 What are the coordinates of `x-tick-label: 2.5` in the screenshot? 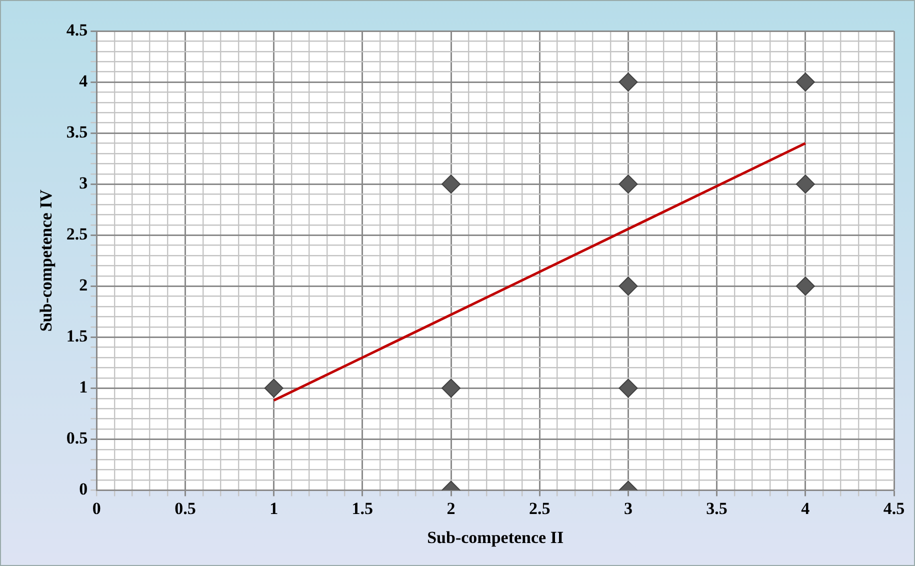 It's located at (539, 508).